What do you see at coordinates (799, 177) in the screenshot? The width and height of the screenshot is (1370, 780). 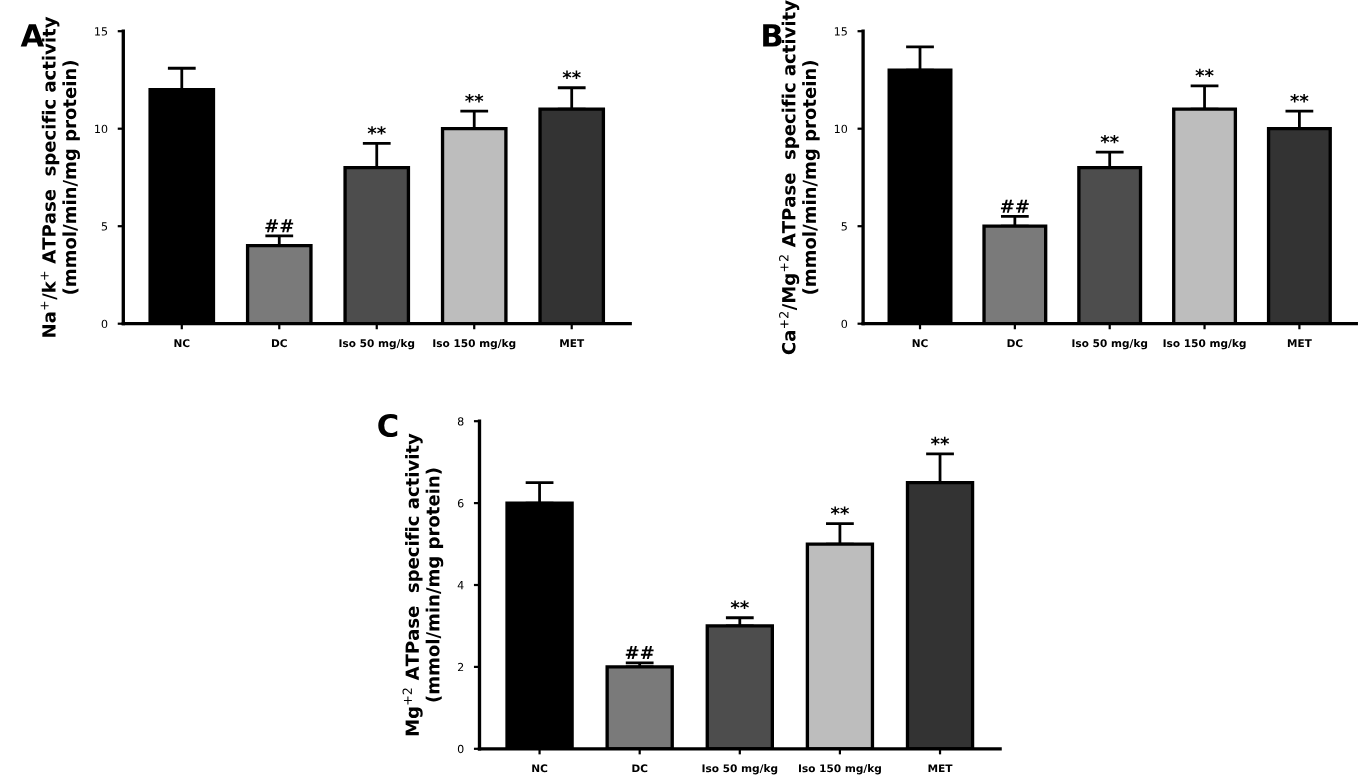 I see `y-axis-title: Ca$^{+2}$/Mg$^{+2}$ ATPase specific activity (mmol/min/mg protein)` at bounding box center [799, 177].